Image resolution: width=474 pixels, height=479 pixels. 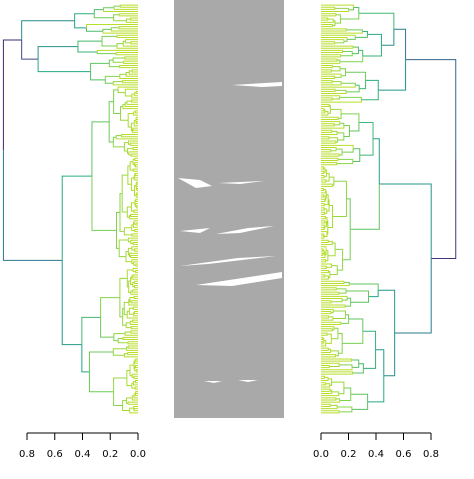 I want to click on gap, so click(x=248, y=381).